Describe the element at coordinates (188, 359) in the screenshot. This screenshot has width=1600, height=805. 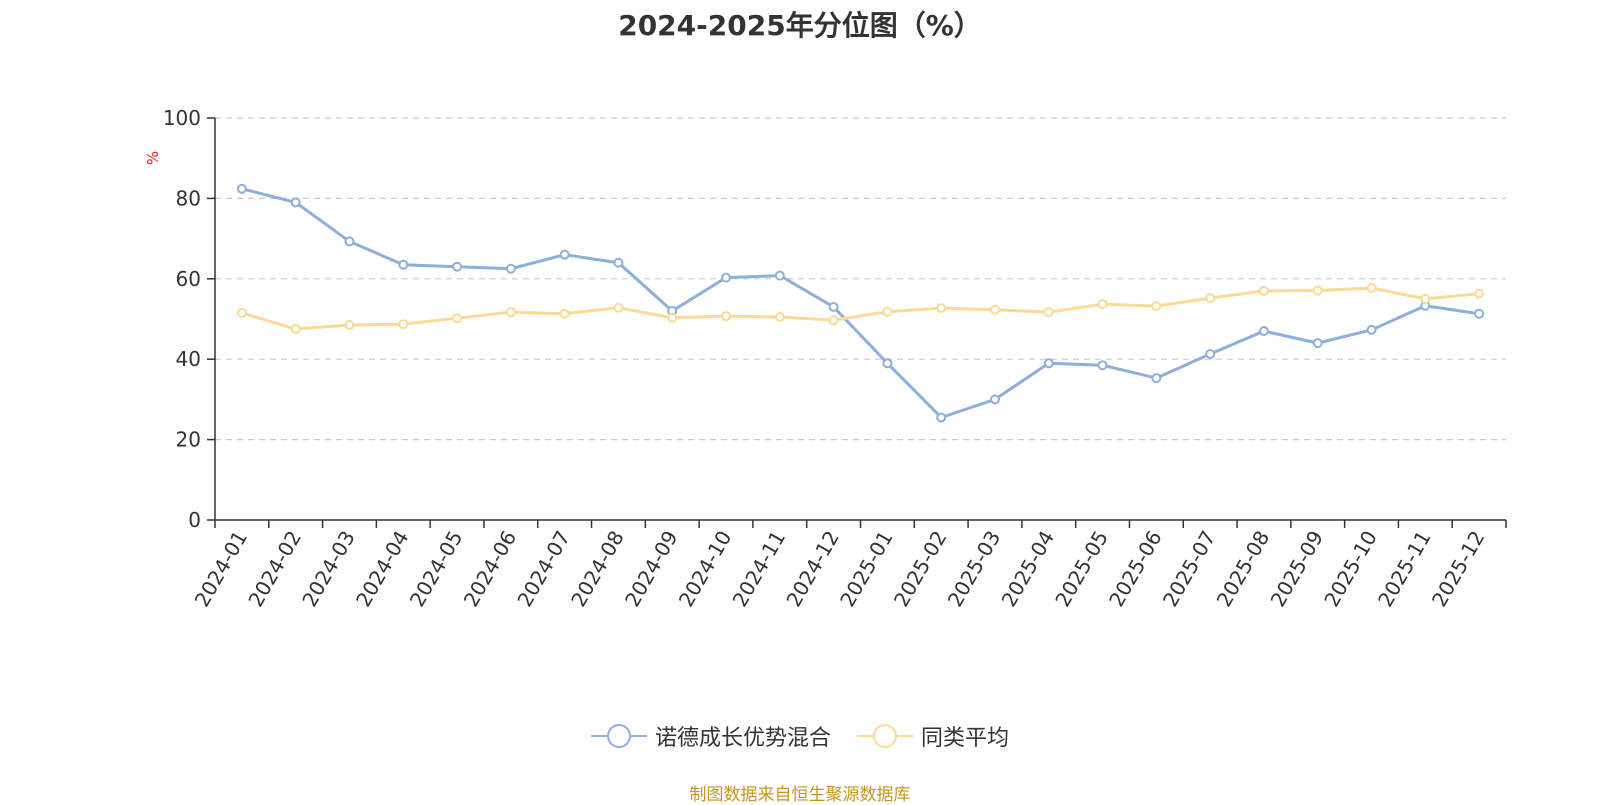
I see `y-tick-label: 40` at that location.